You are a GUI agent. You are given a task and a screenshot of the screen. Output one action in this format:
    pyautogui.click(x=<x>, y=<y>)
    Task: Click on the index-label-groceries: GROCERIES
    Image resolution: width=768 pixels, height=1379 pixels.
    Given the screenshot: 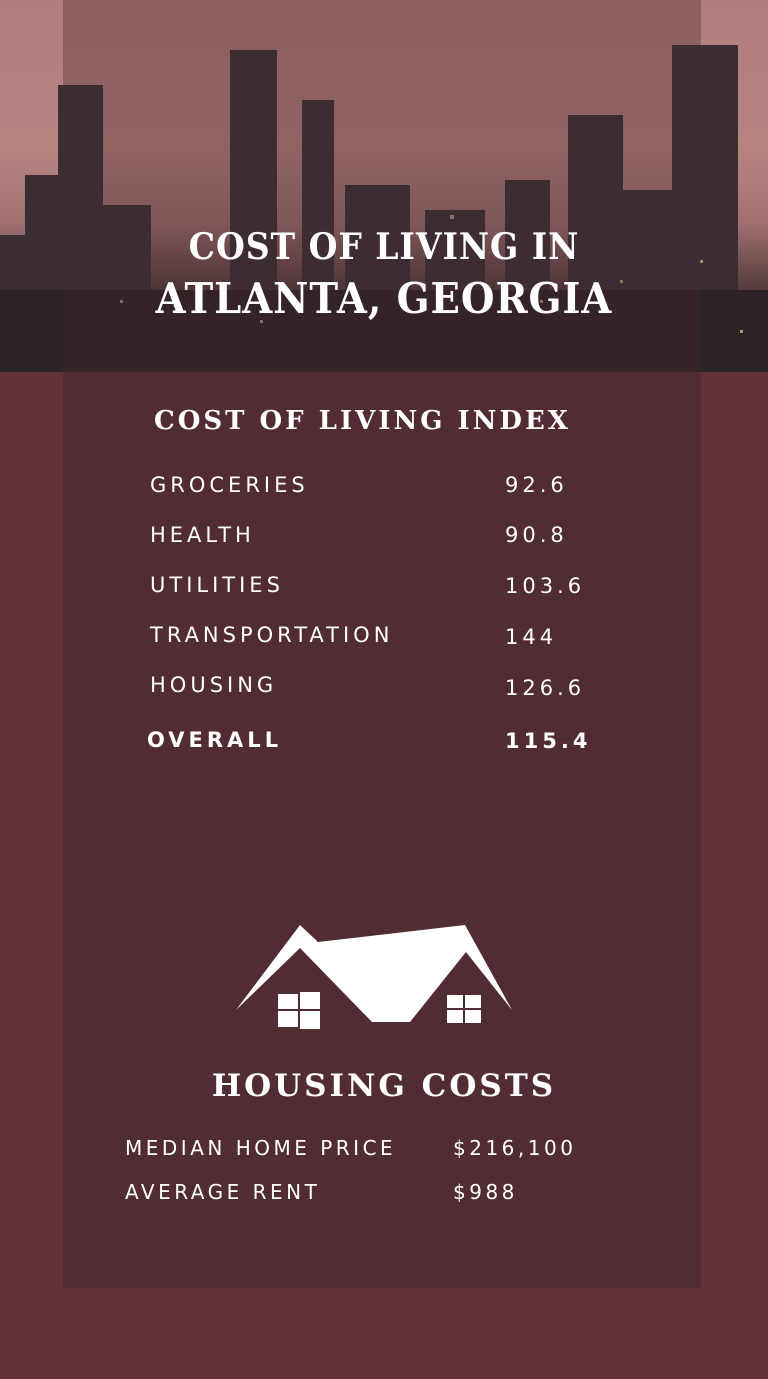 What is the action you would take?
    pyautogui.click(x=229, y=485)
    